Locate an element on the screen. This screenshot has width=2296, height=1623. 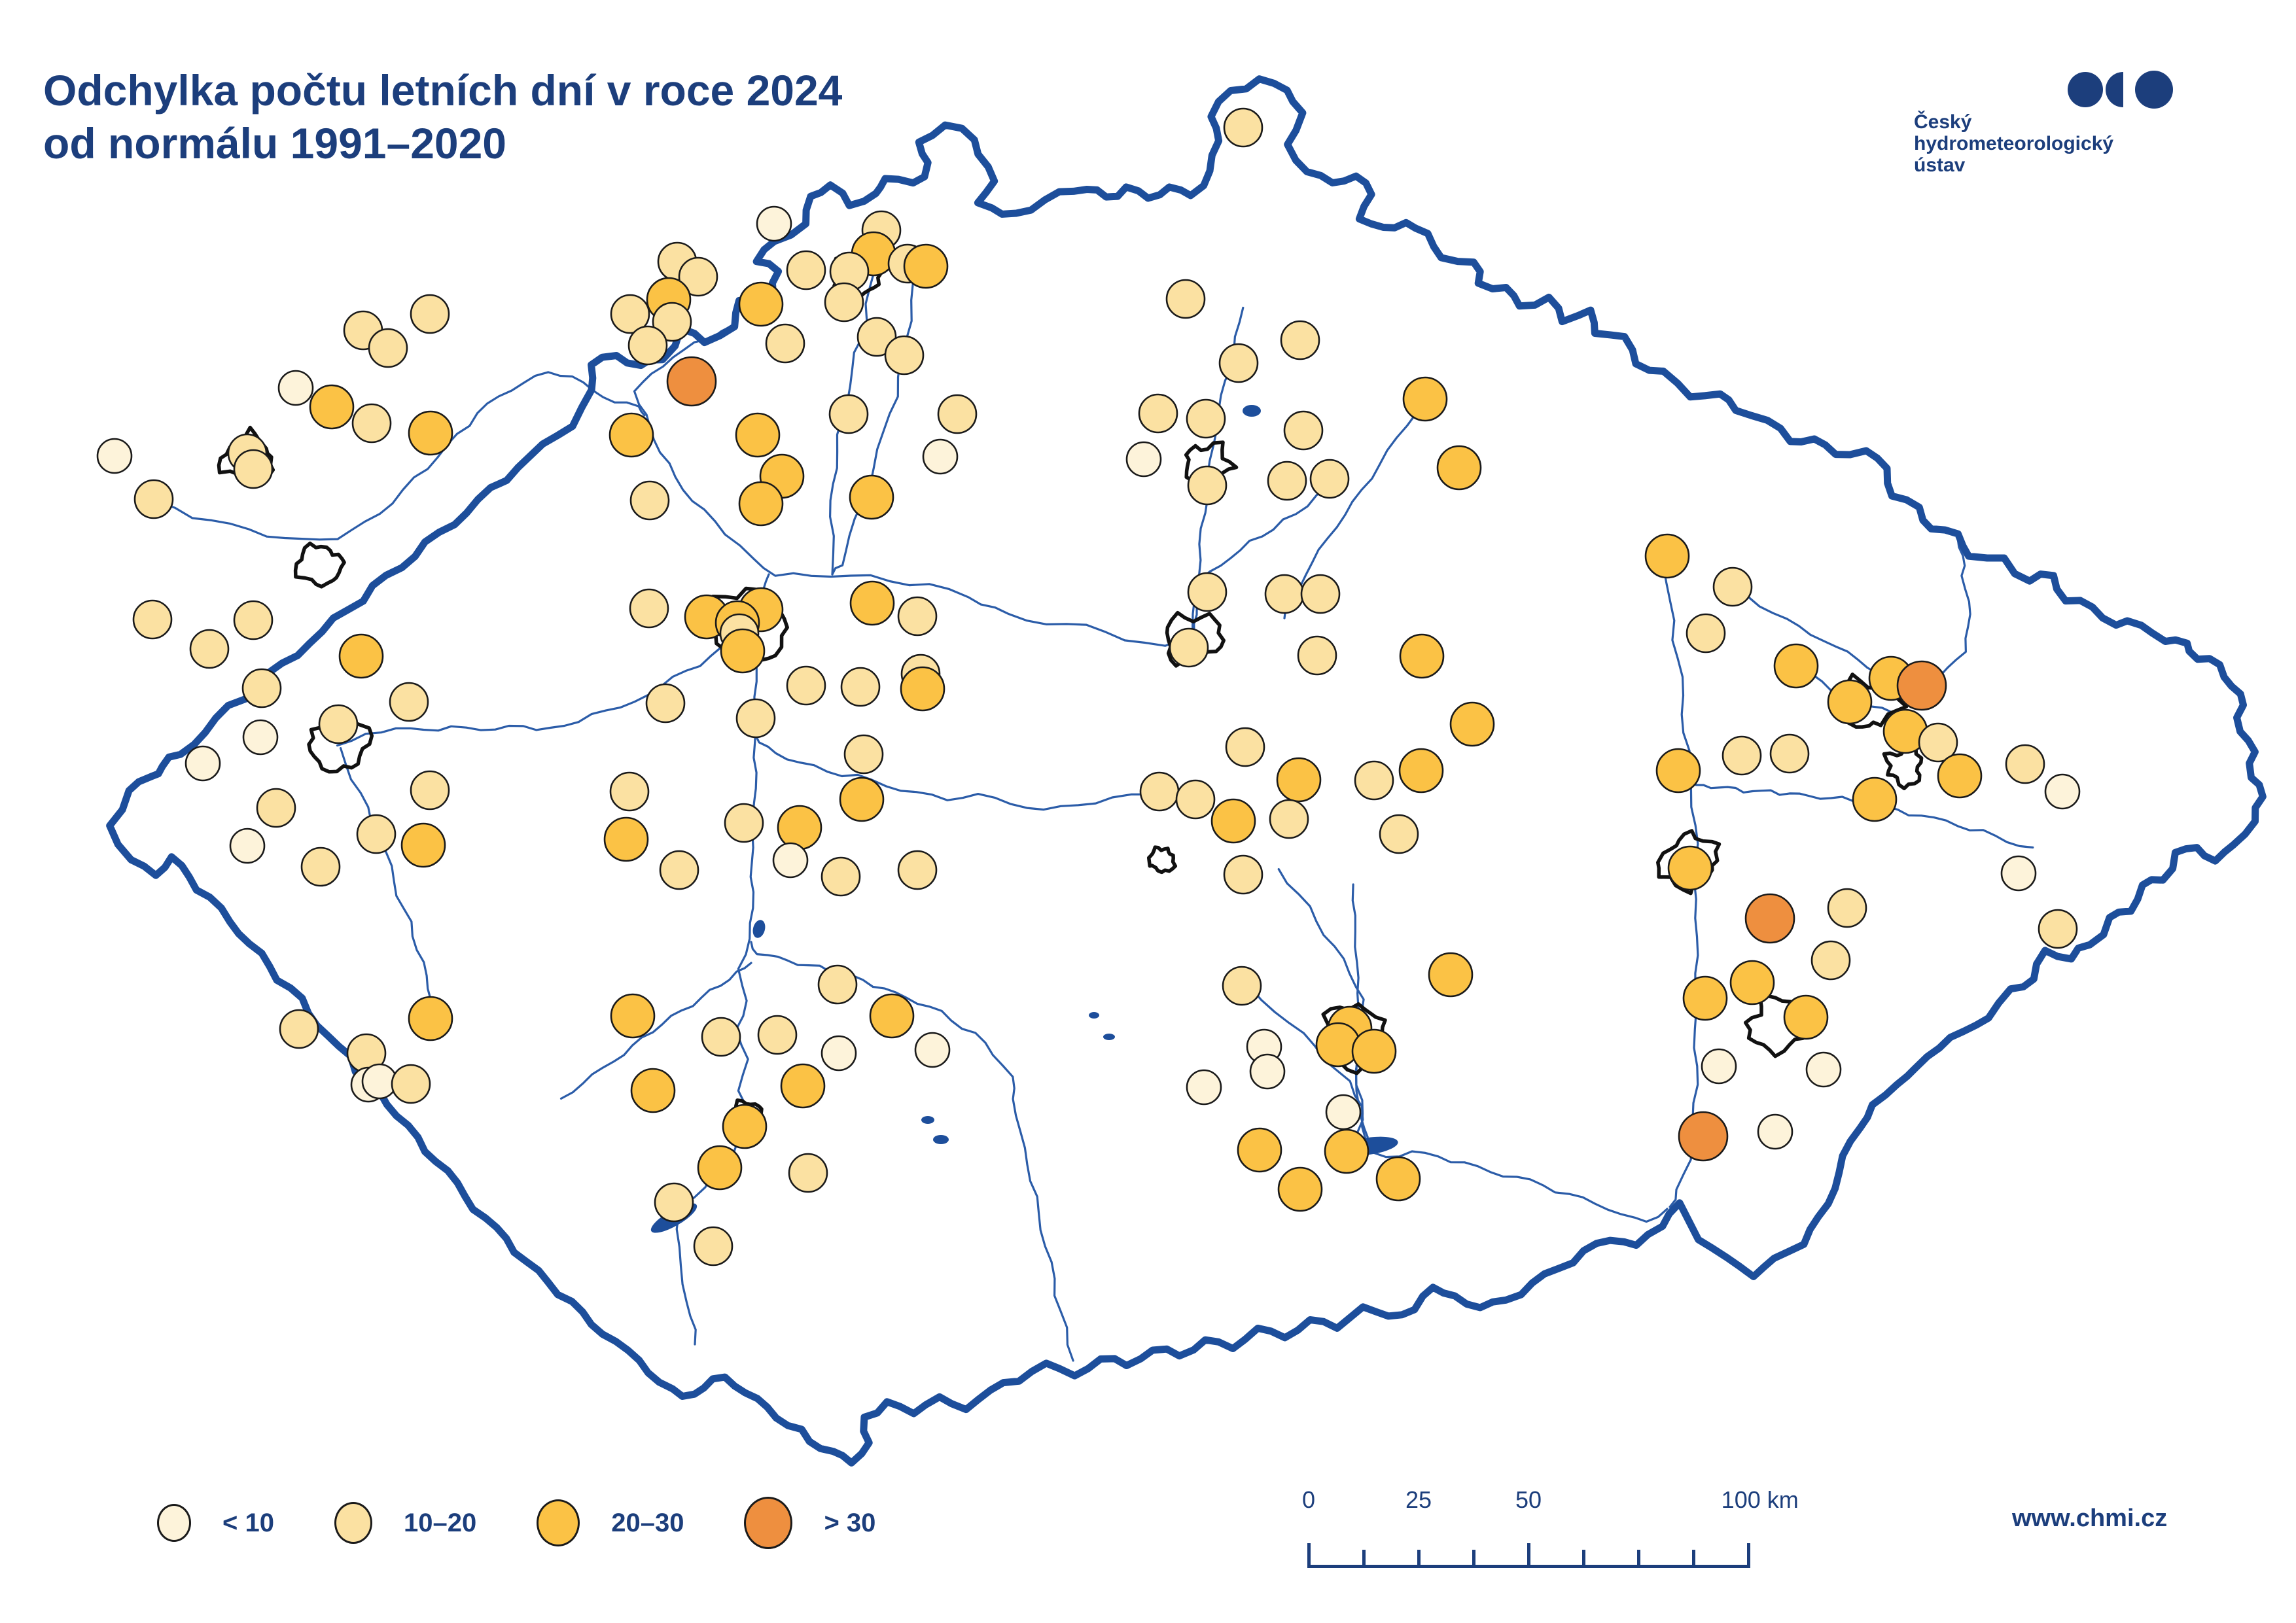
scale-bar: 0 25 50 100 km is located at coordinates (1551, 1527).